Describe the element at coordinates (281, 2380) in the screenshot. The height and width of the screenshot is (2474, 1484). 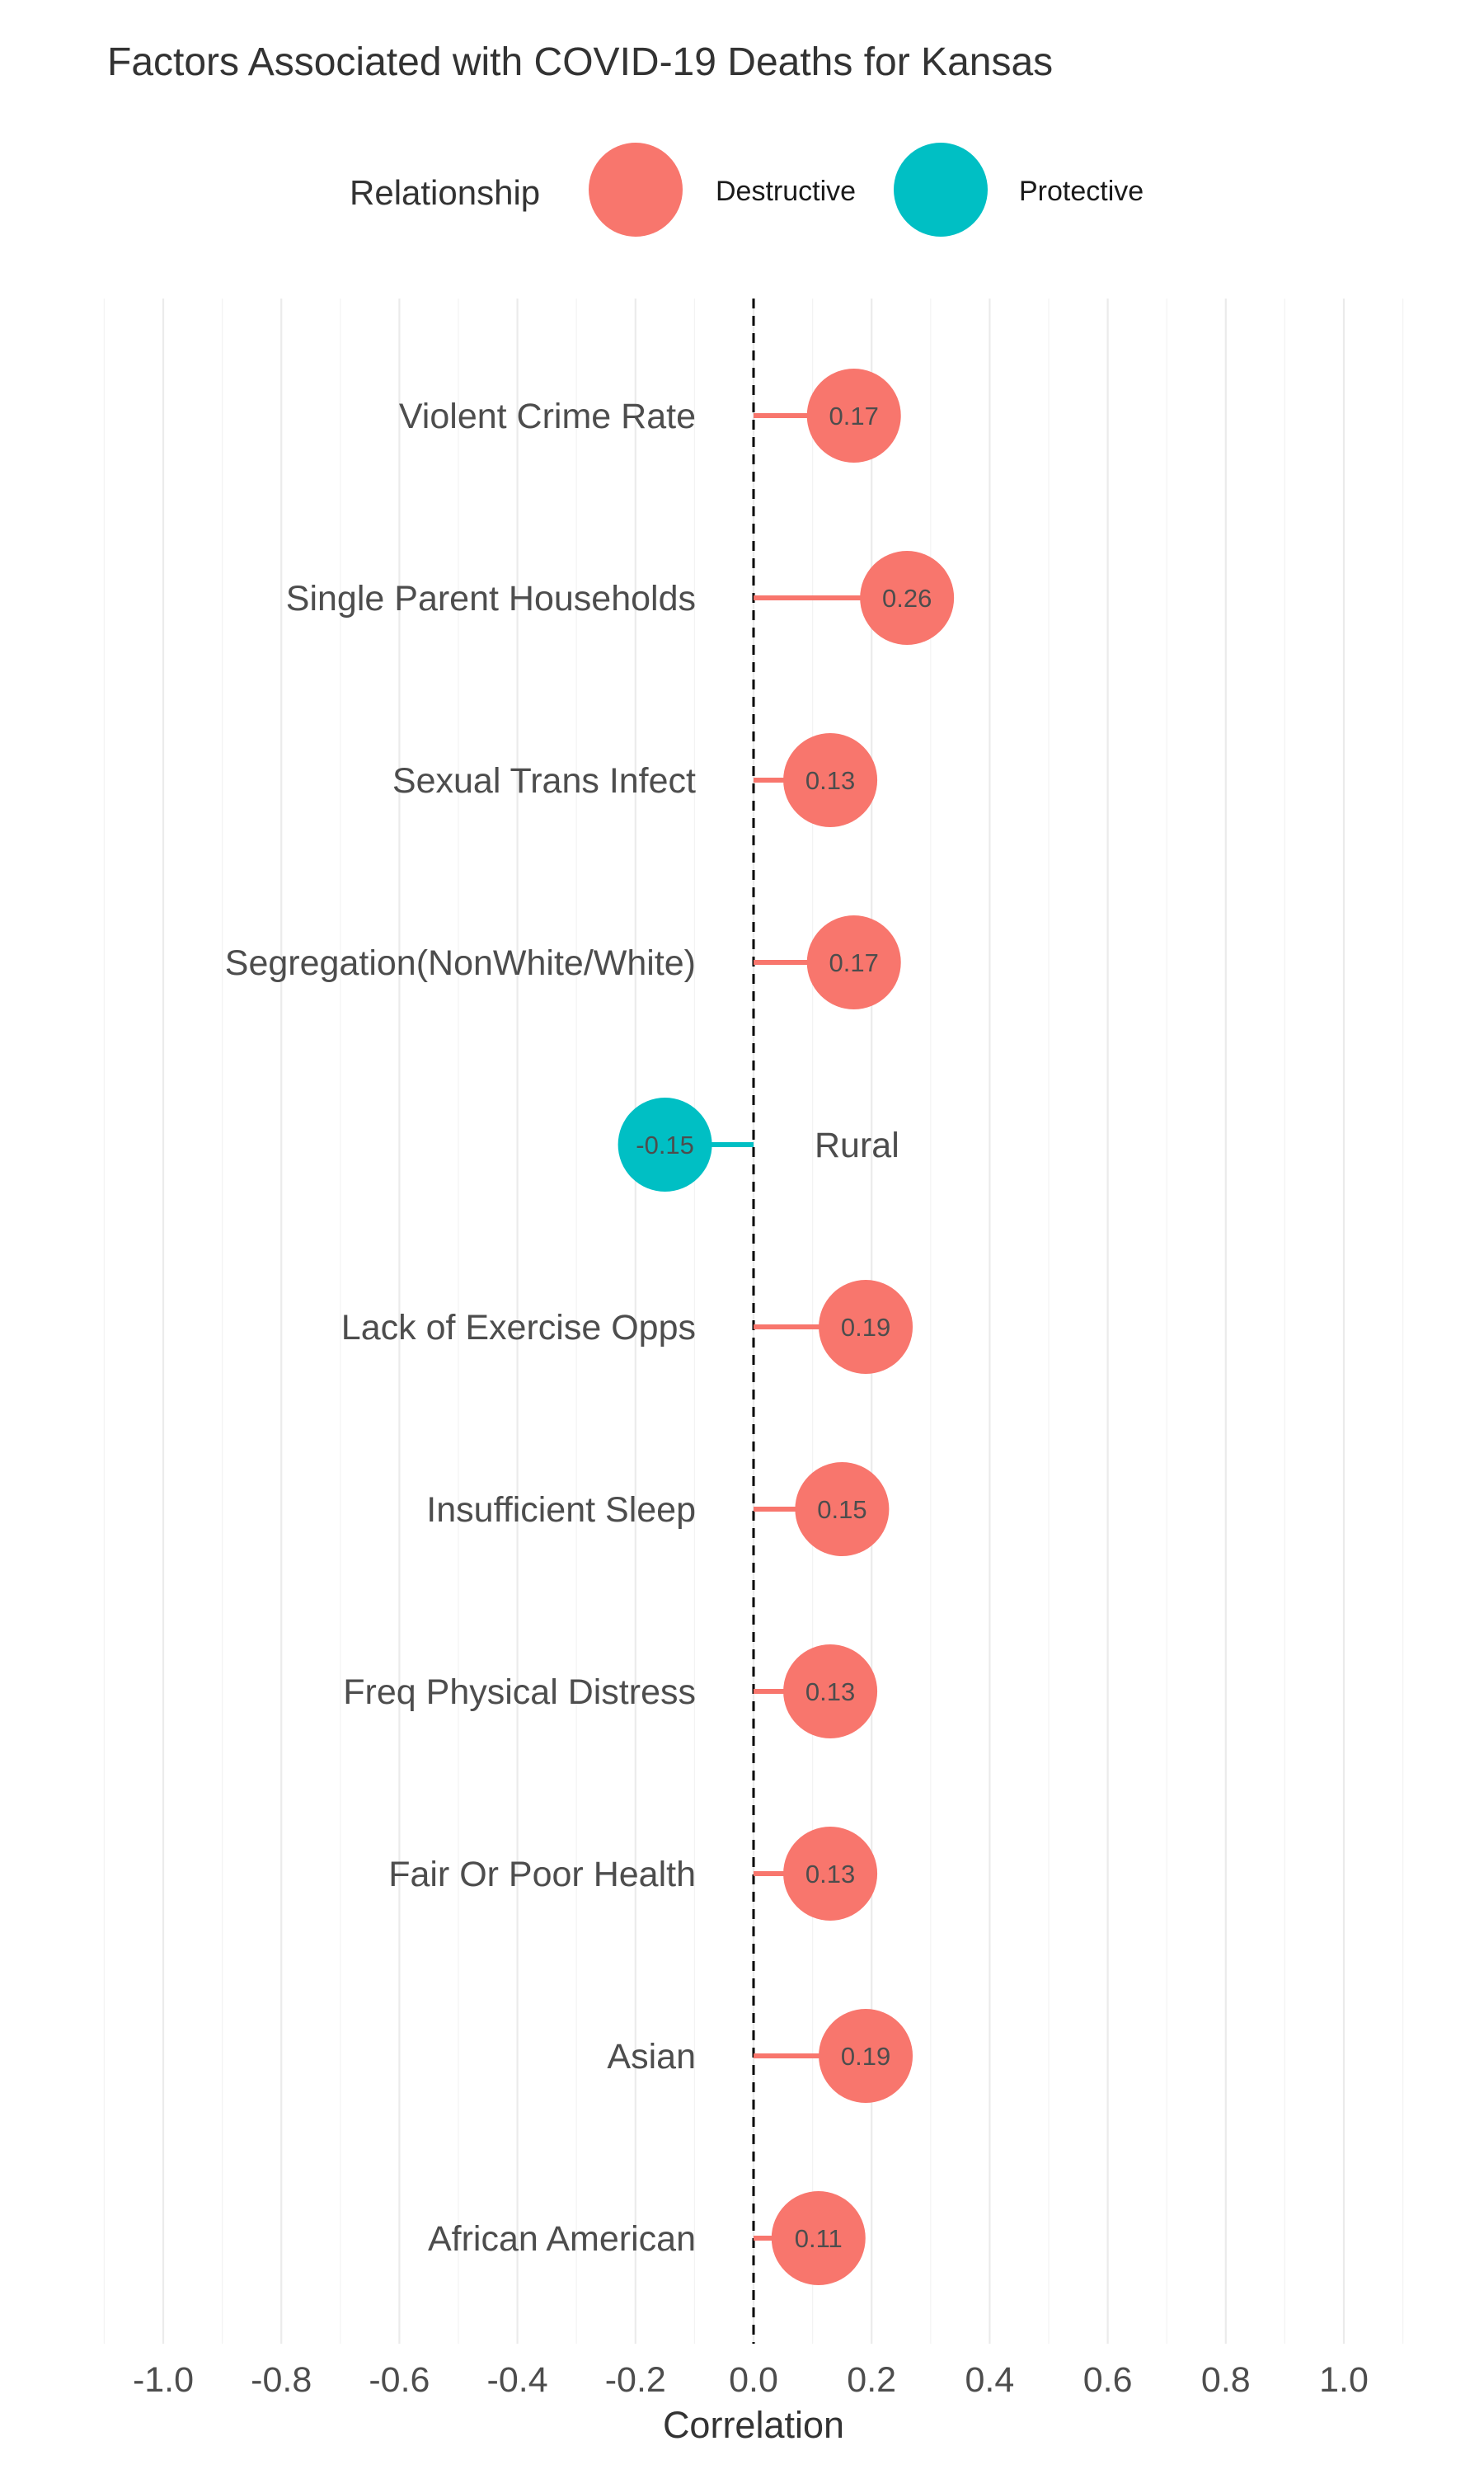
I see `x-tick-label: -0.8` at that location.